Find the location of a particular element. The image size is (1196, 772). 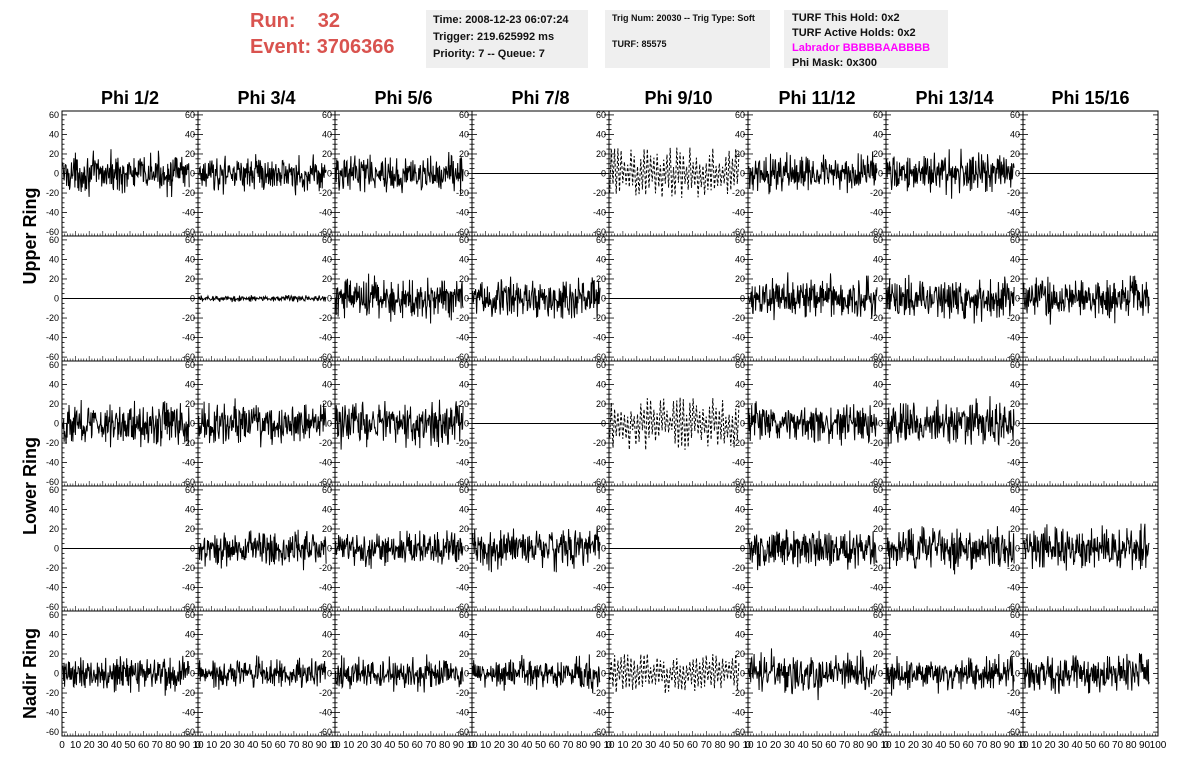

panel-r2-c2: 60 40 20 0 -20 -40 -60 is located at coordinates (259, 298).